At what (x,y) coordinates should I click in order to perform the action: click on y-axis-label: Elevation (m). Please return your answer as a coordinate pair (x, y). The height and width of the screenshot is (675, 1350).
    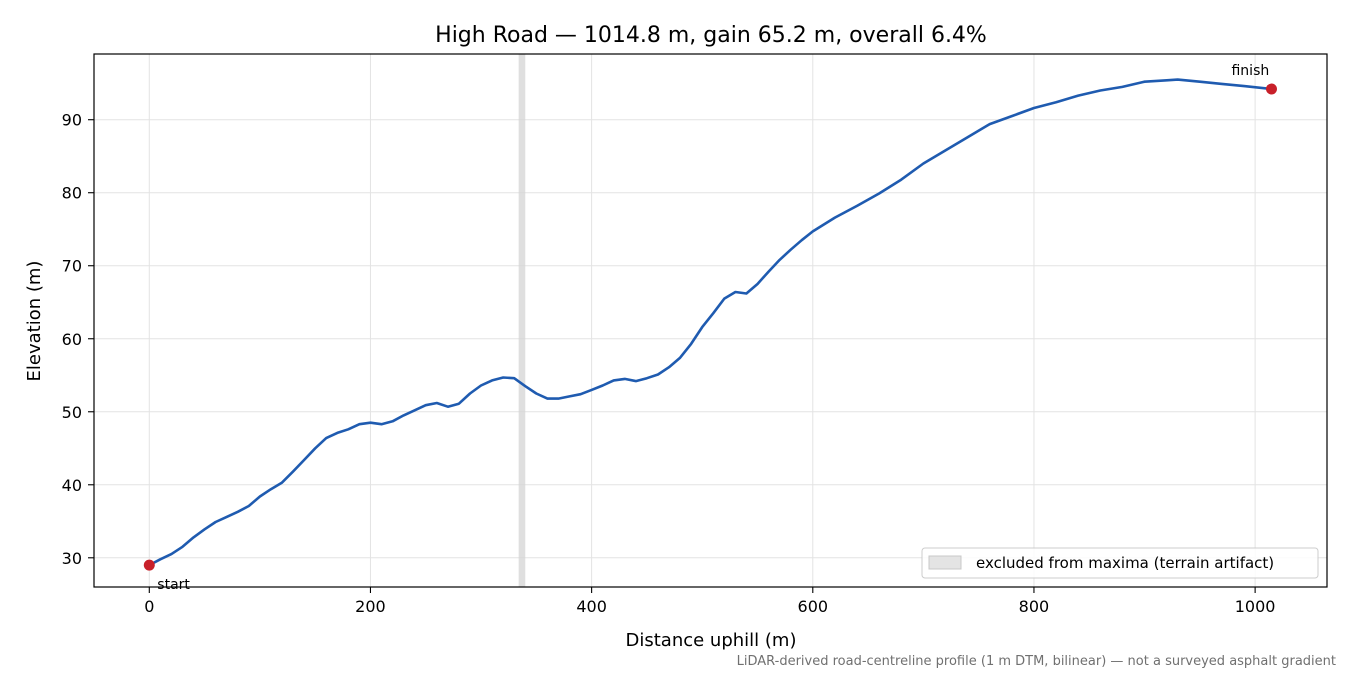
    Looking at the image, I should click on (34, 321).